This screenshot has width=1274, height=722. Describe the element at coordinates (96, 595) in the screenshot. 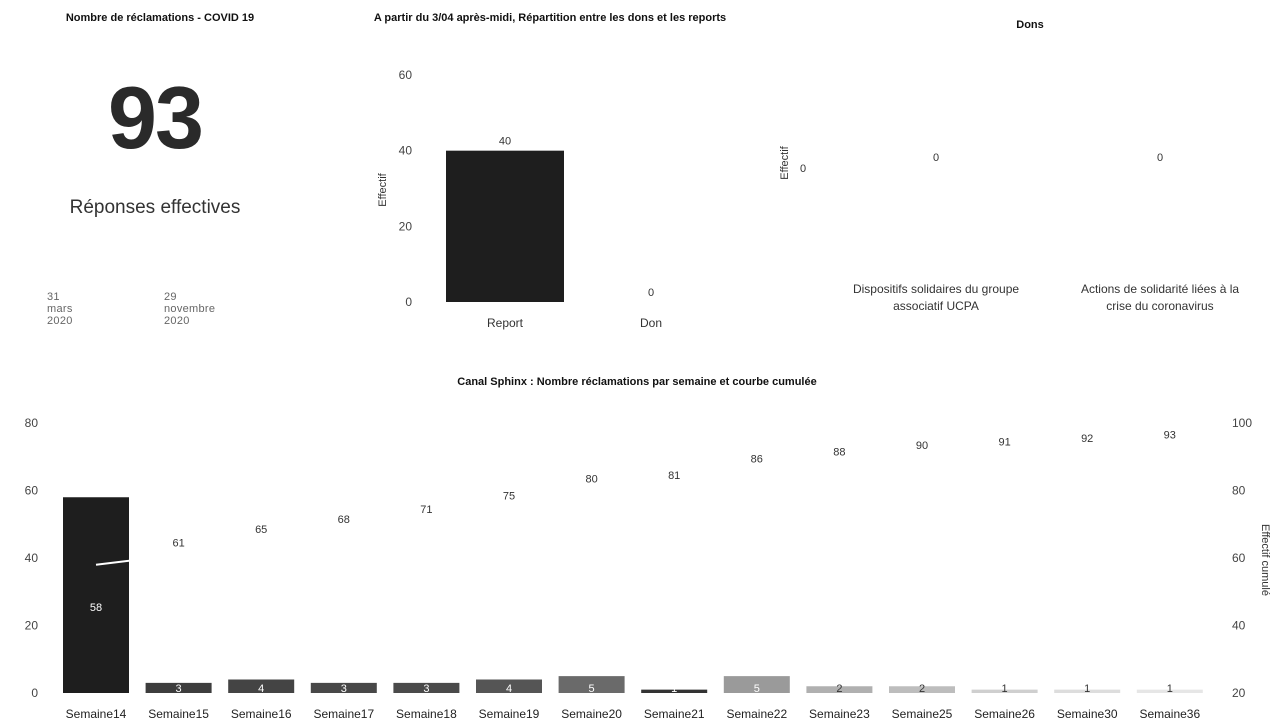

I see `bar-semaine14` at that location.